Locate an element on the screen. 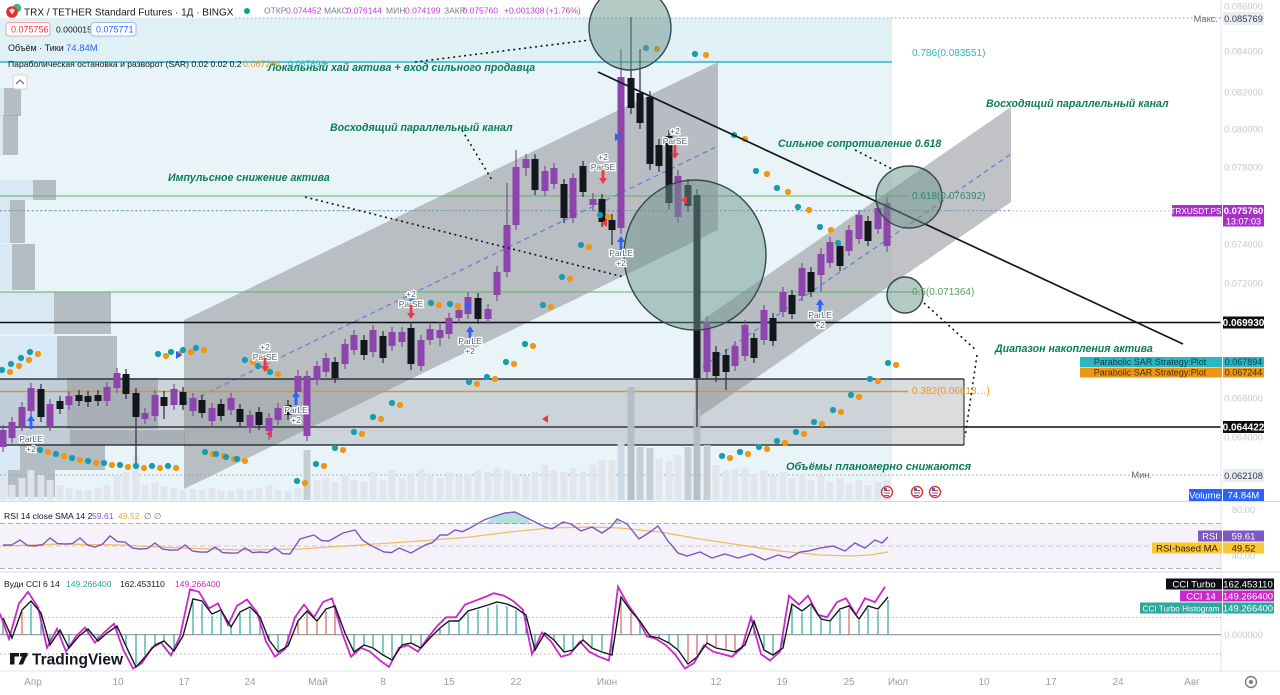 The width and height of the screenshot is (1280, 695). svg-text: 0.062108 is located at coordinates (1243, 476).